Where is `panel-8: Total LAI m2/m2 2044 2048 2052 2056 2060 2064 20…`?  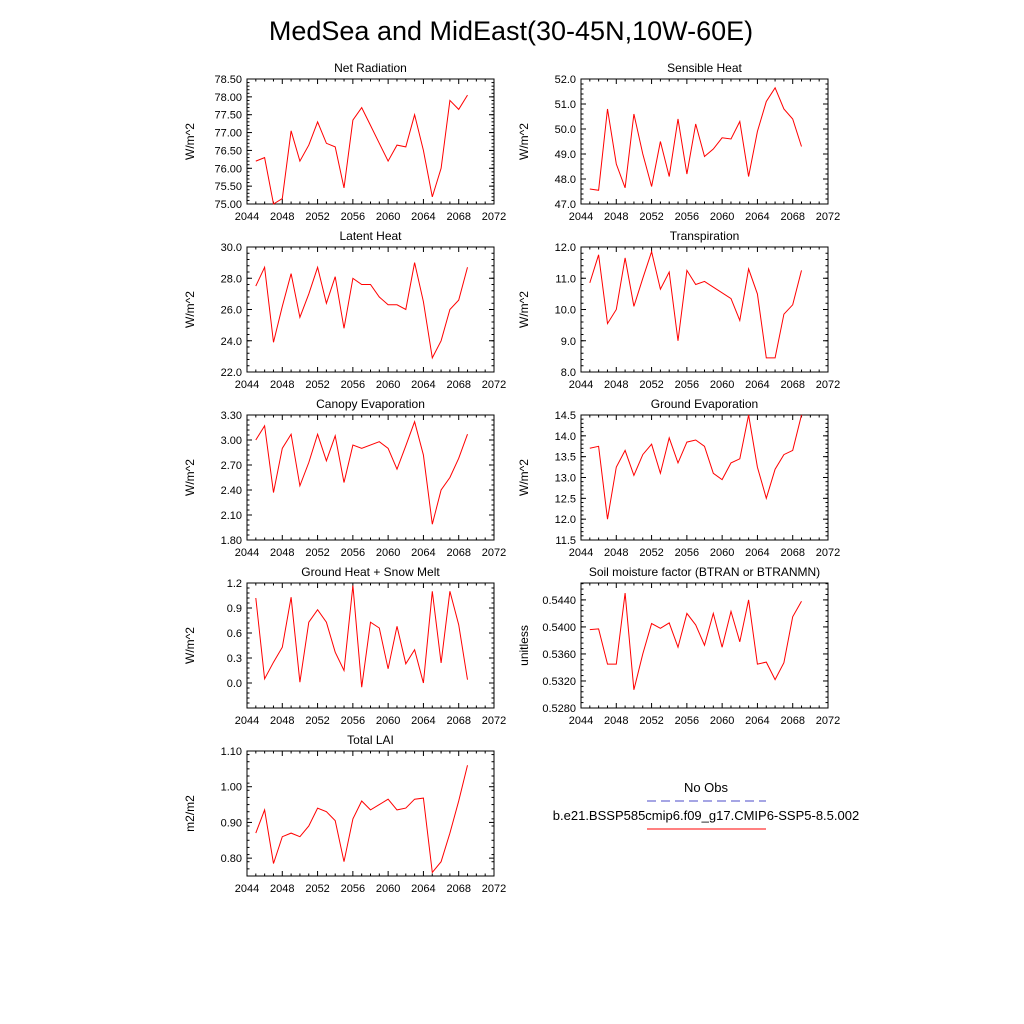 panel-8: Total LAI m2/m2 2044 2048 2052 2056 2060 2064 20… is located at coordinates (344, 814).